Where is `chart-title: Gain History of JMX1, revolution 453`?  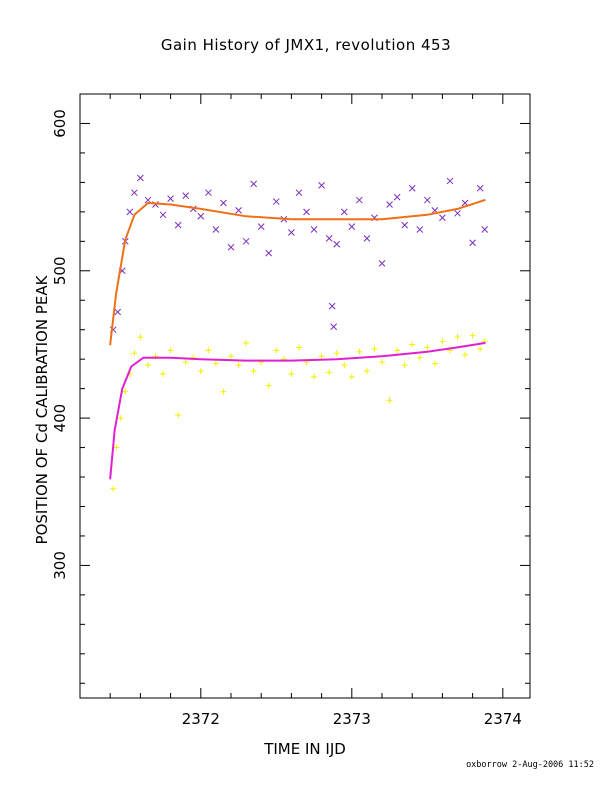
chart-title: Gain History of JMX1, revolution 453 is located at coordinates (306, 45).